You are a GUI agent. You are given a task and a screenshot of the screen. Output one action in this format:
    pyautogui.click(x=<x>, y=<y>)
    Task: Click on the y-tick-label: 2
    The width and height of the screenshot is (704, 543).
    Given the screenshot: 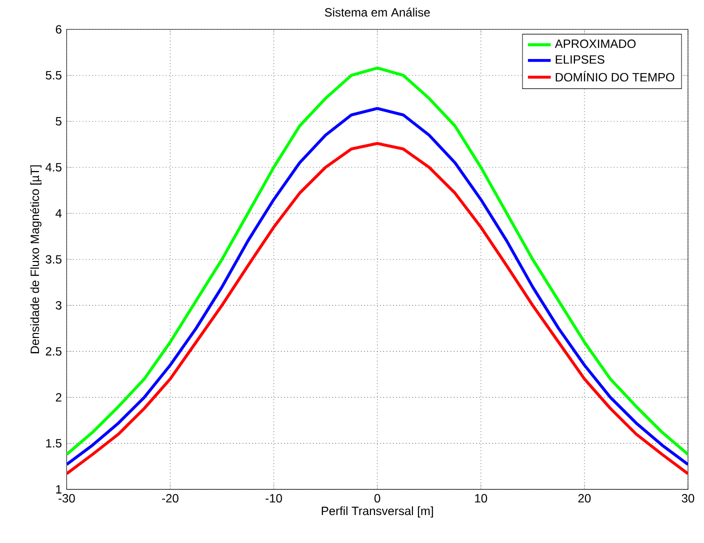 What is the action you would take?
    pyautogui.click(x=59, y=397)
    